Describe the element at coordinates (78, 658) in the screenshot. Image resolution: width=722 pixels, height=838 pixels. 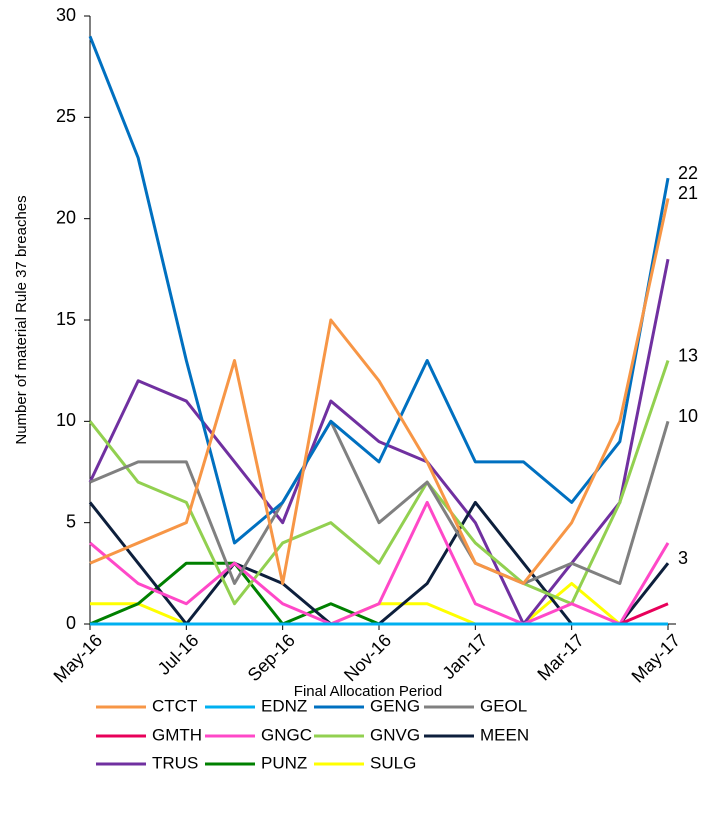
I see `x-tick-label: May-16` at that location.